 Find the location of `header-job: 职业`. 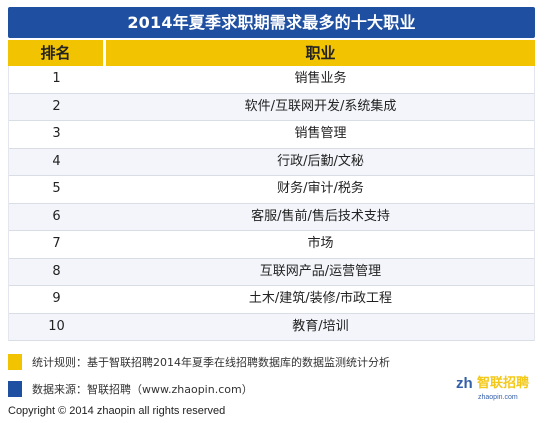

header-job: 职业 is located at coordinates (320, 53).